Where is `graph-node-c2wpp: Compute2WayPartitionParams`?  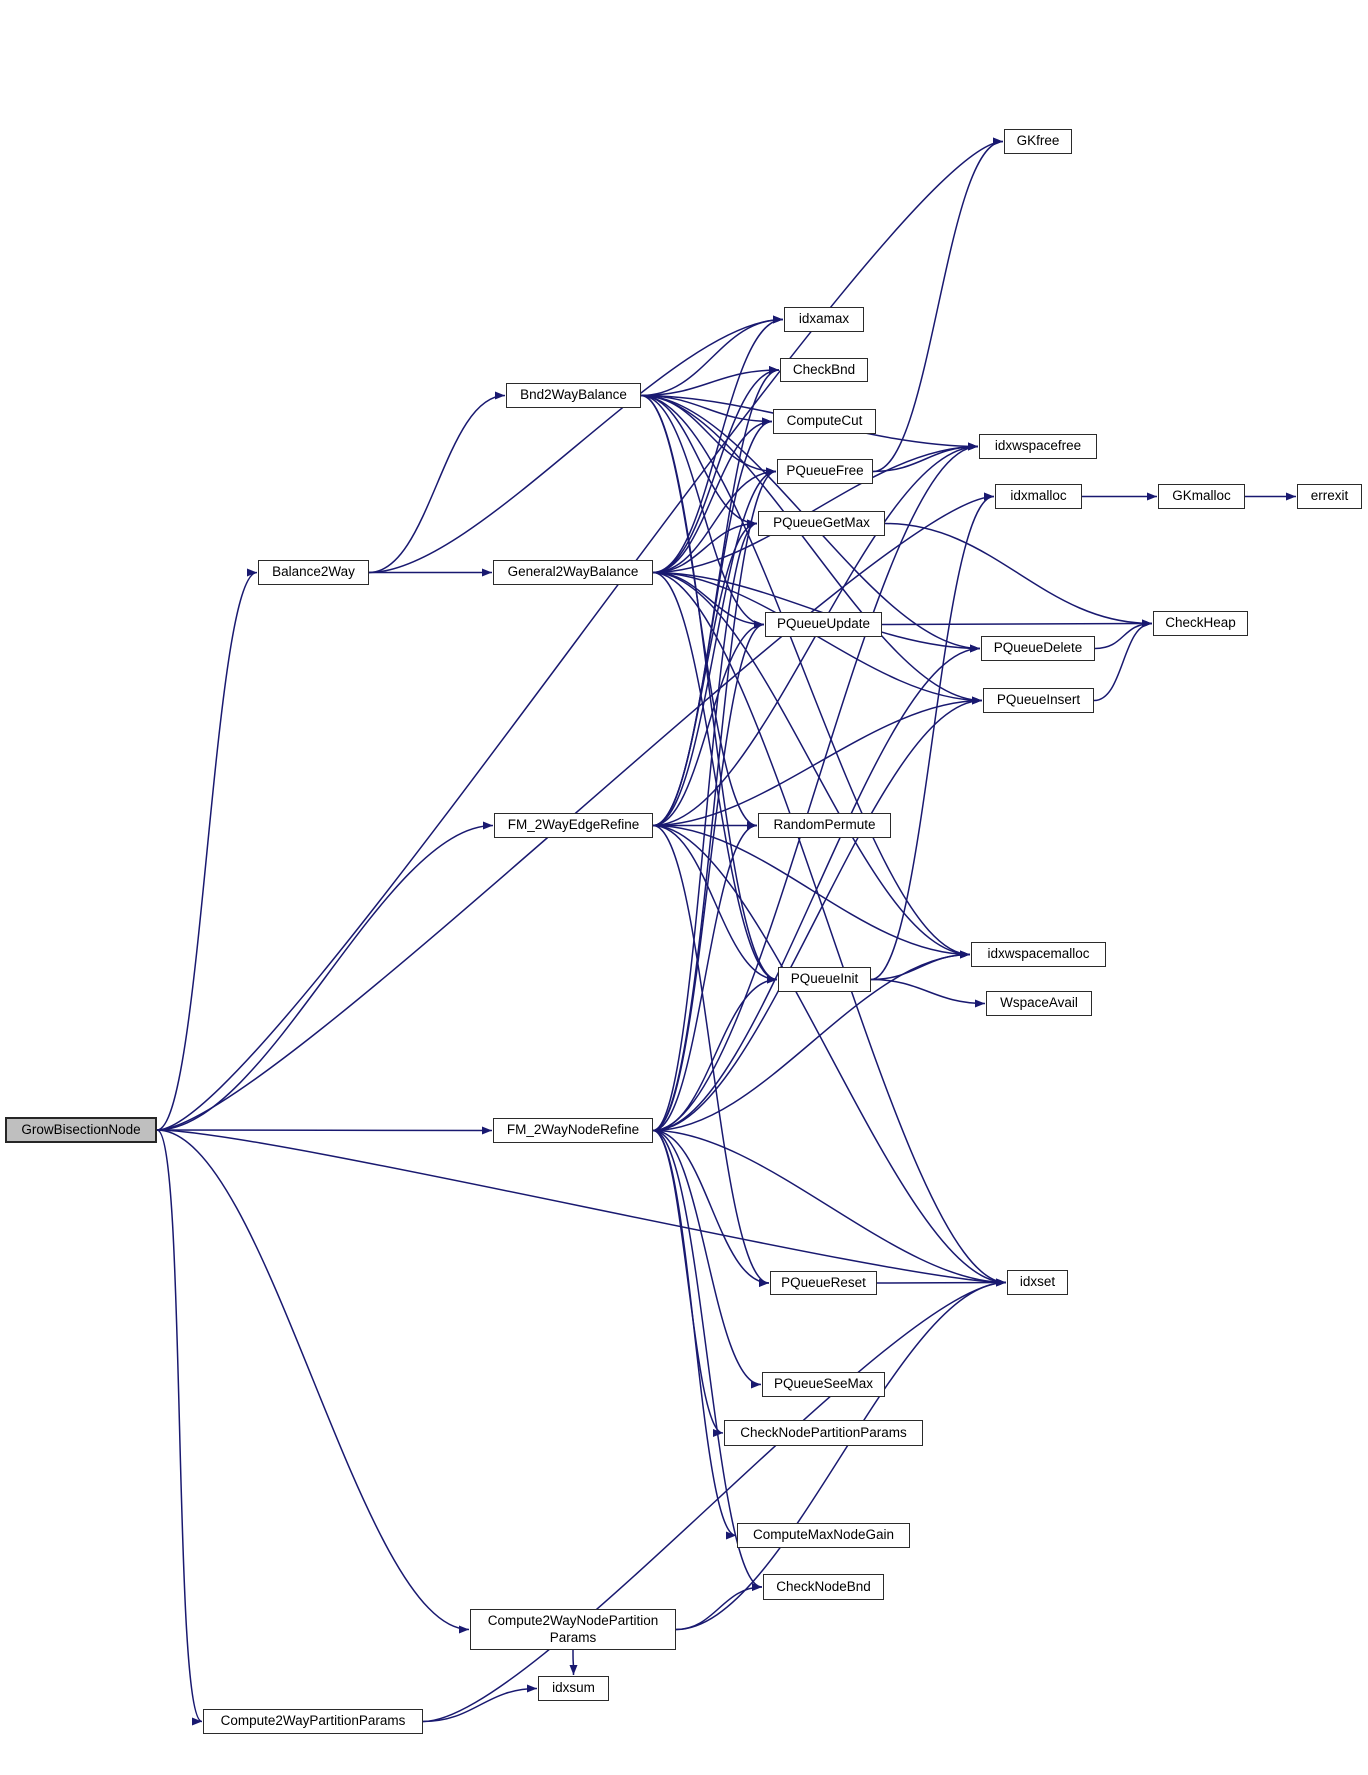
graph-node-c2wpp: Compute2WayPartitionParams is located at coordinates (313, 1721).